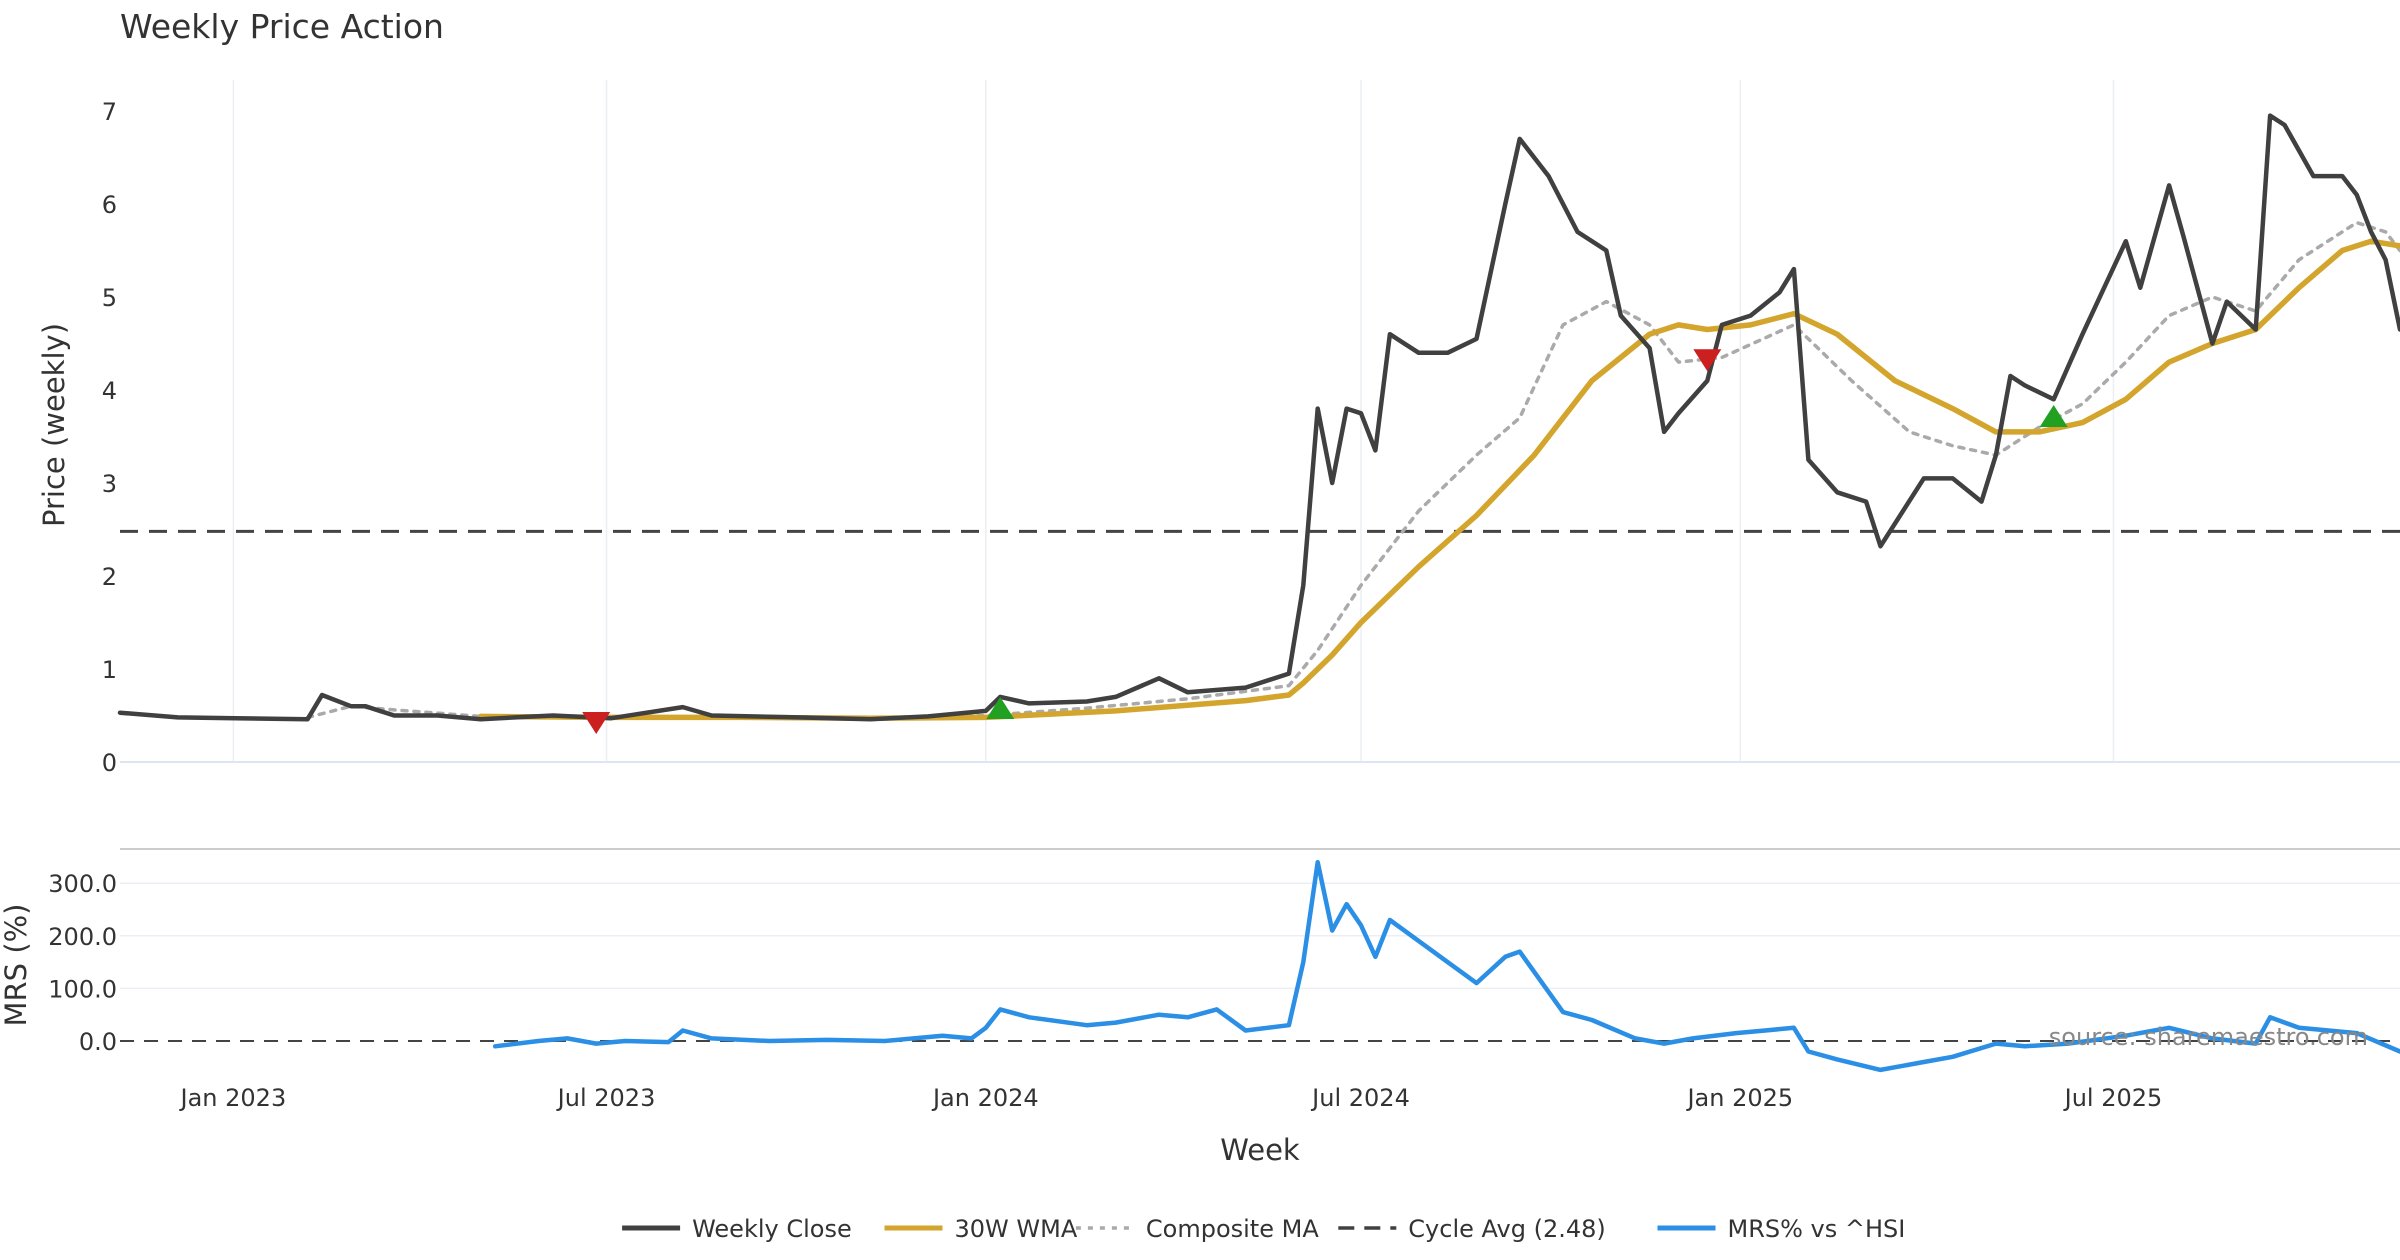 Image resolution: width=2400 pixels, height=1260 pixels. I want to click on x-tick-label: Jan 2024, so click(985, 1098).